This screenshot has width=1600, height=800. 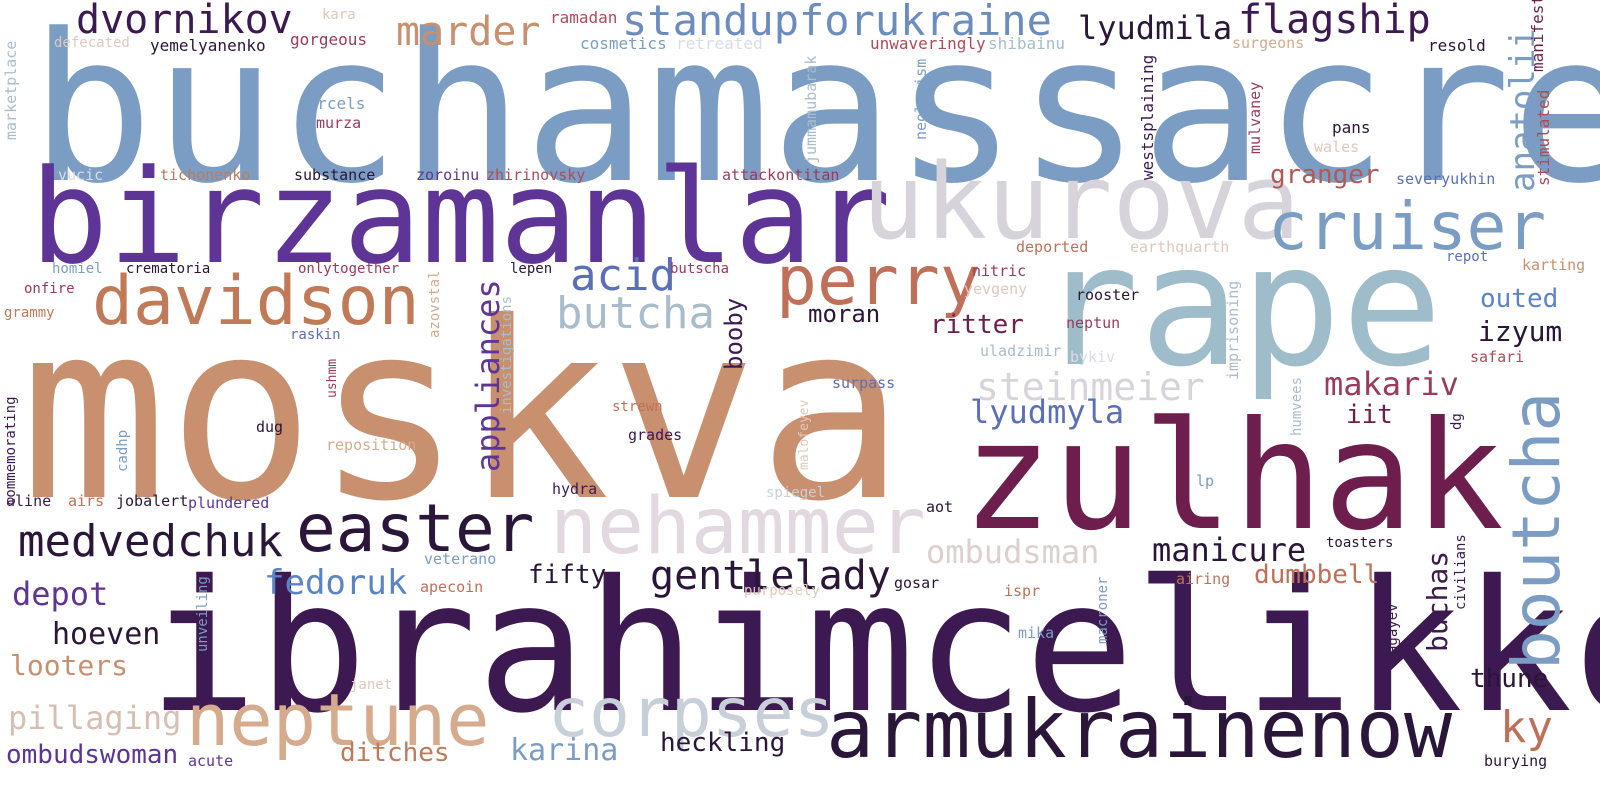 I want to click on cloud-word: gosar, so click(x=917, y=583).